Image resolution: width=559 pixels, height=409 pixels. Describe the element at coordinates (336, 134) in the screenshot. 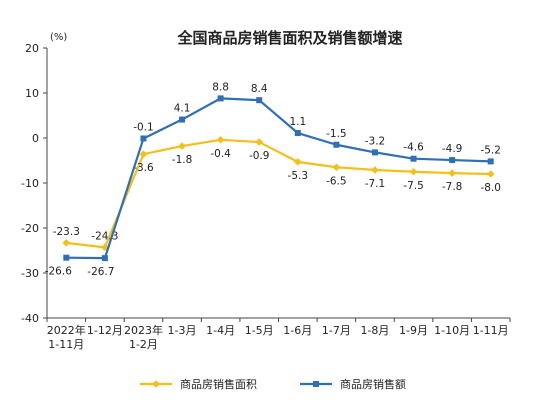

I see `data-label: -1.5` at that location.